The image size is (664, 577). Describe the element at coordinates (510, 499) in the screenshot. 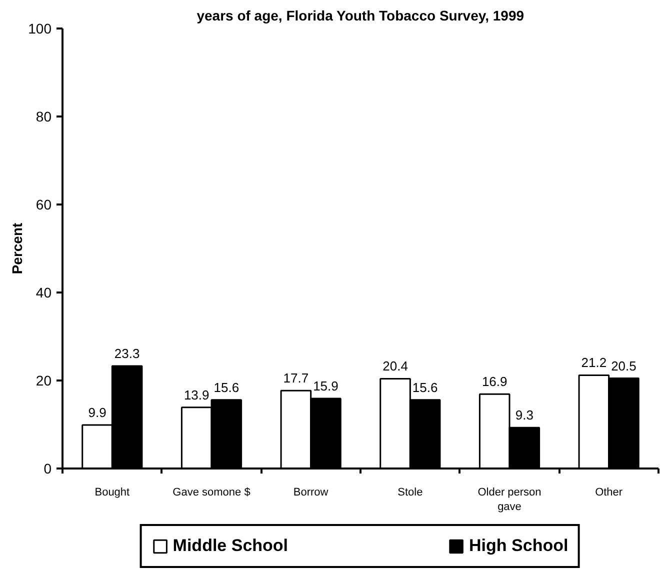

I see `x-tick-label: Older person gave` at that location.